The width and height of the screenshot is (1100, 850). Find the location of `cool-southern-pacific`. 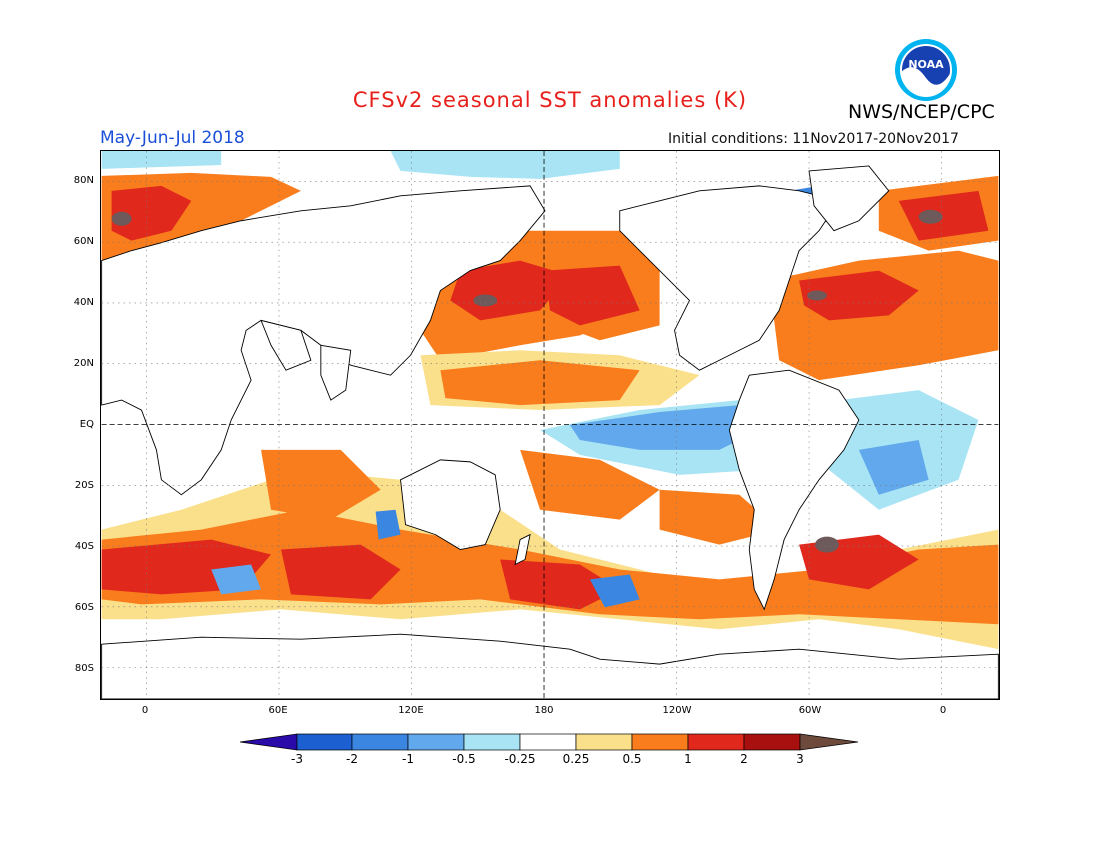

cool-southern-pacific is located at coordinates (614, 591).